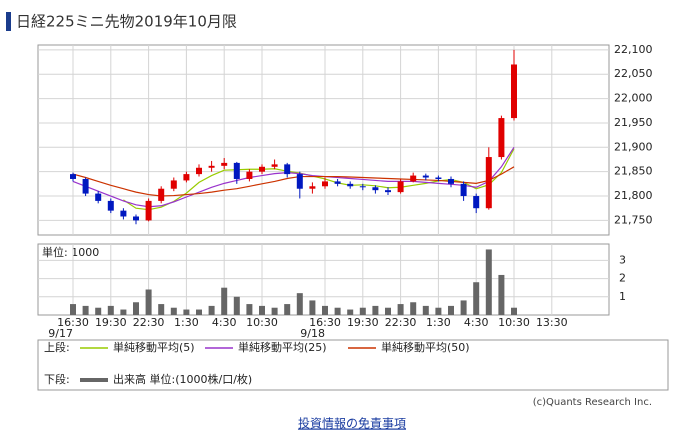 The width and height of the screenshot is (700, 443). Describe the element at coordinates (182, 379) in the screenshot. I see `legend-label: 出来高 単位:(1000株/口/枚)` at that location.